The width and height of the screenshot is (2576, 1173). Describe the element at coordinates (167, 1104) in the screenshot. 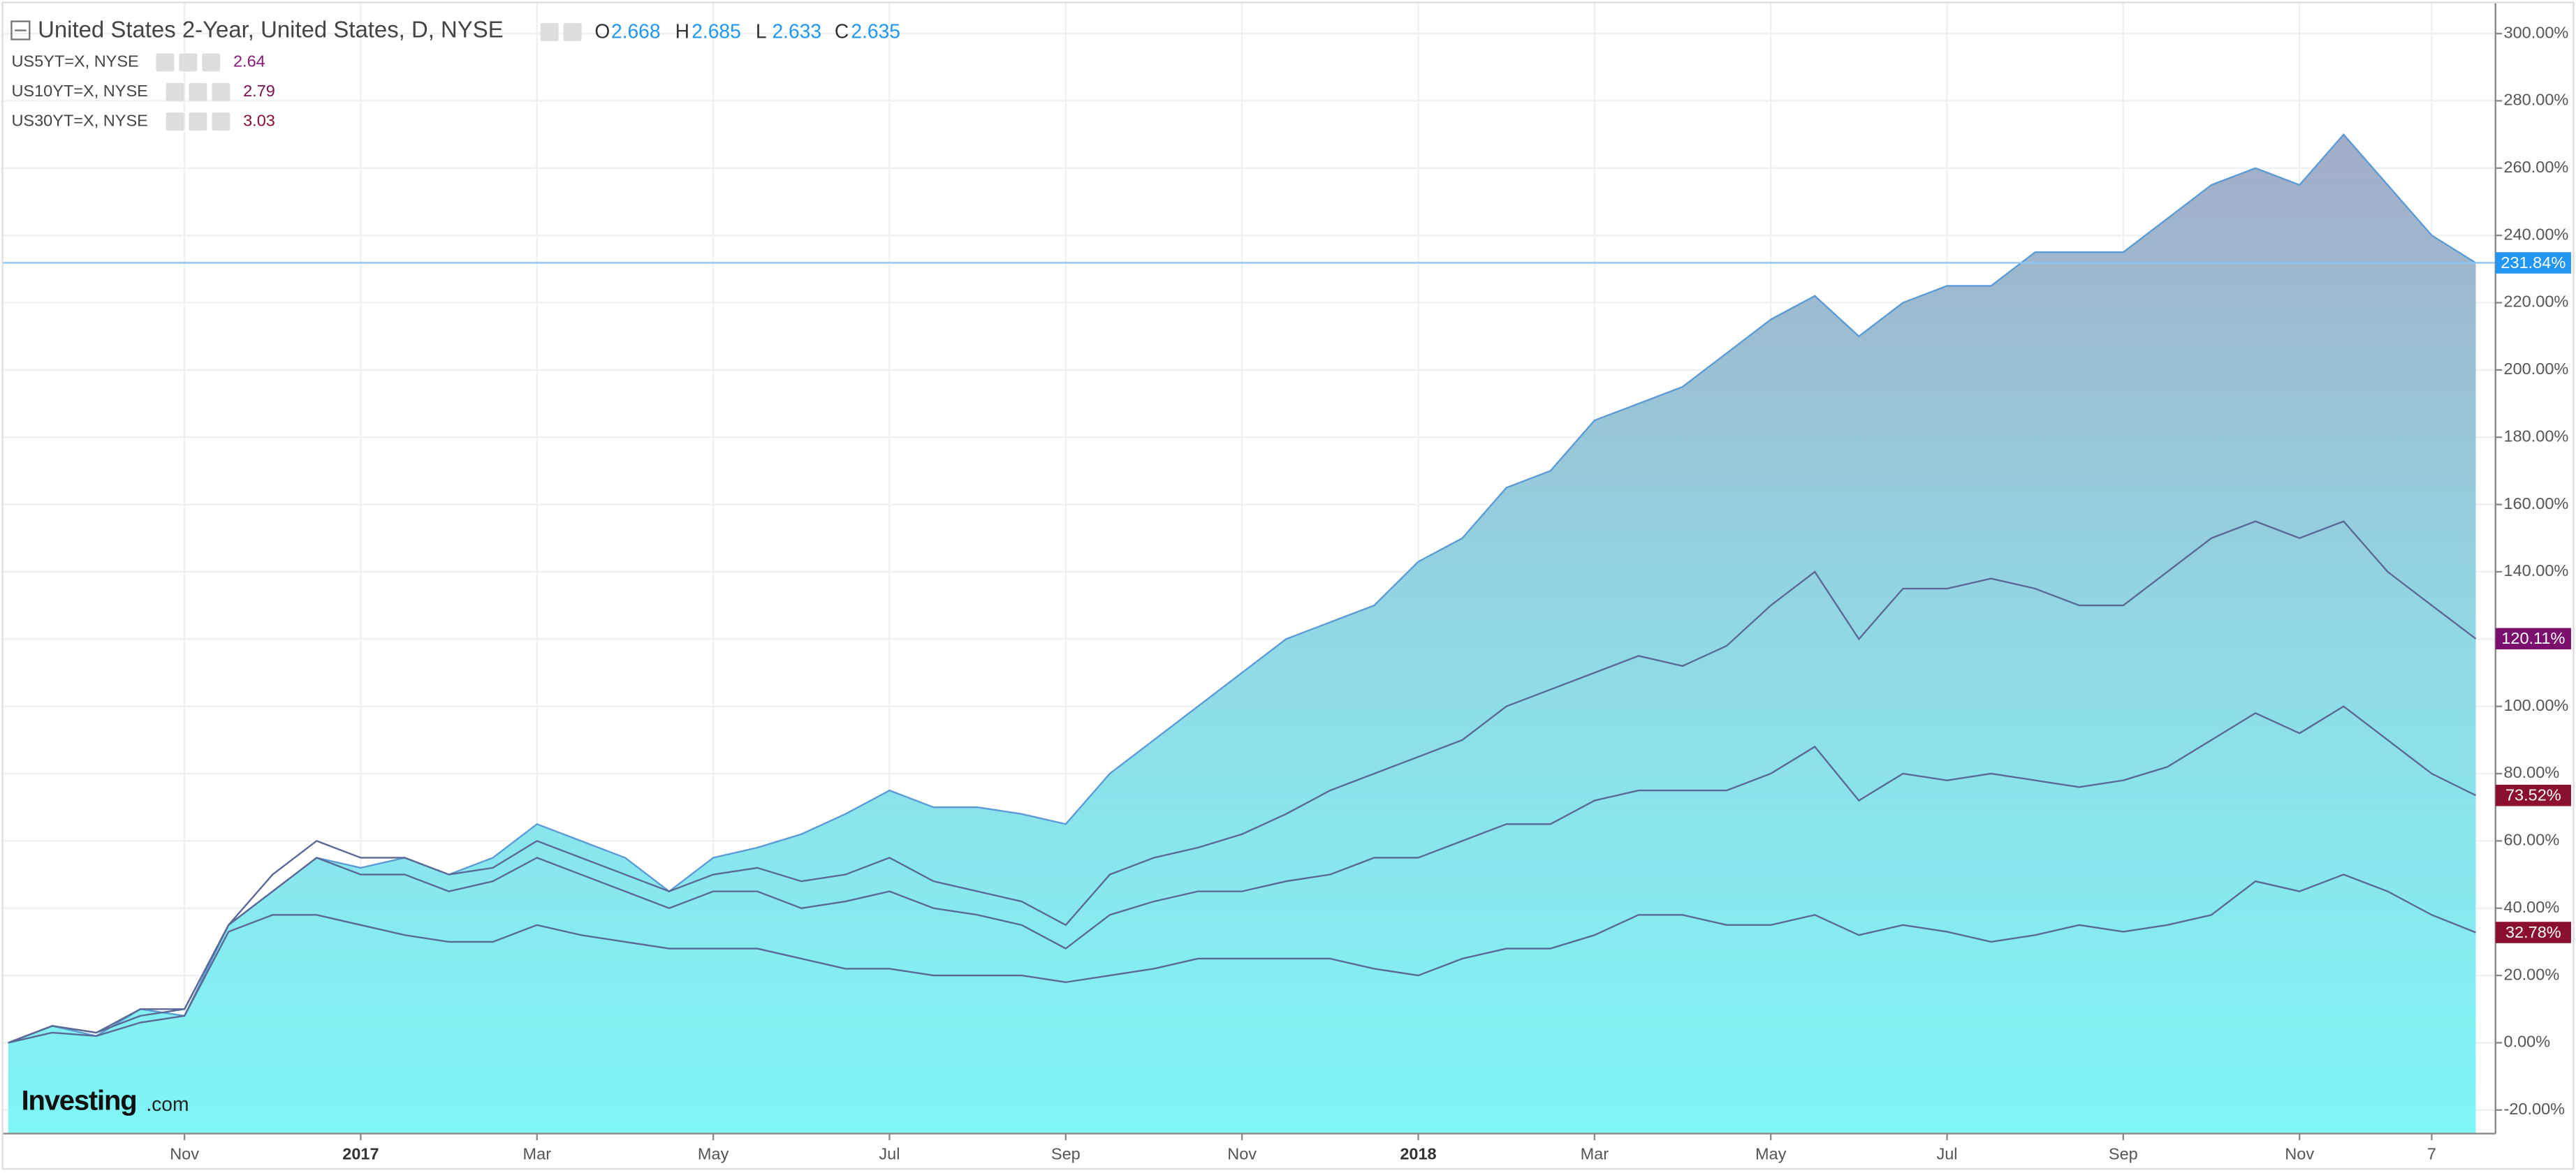

I see `watermark-suffix: .com` at that location.